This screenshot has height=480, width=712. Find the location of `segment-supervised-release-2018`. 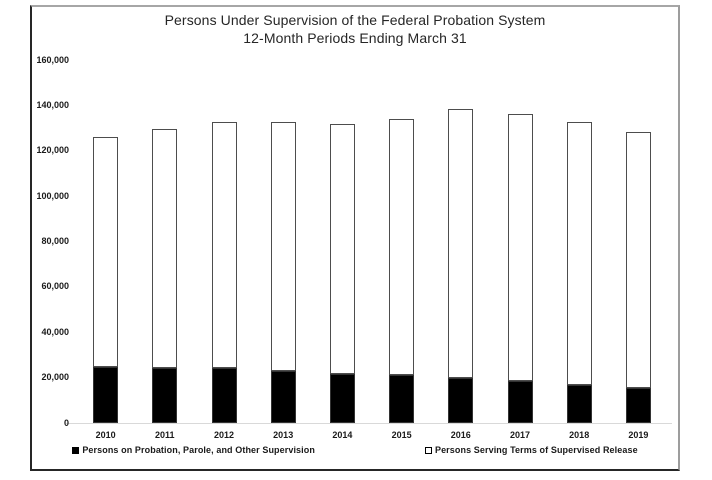

segment-supervised-release-2018 is located at coordinates (579, 253).